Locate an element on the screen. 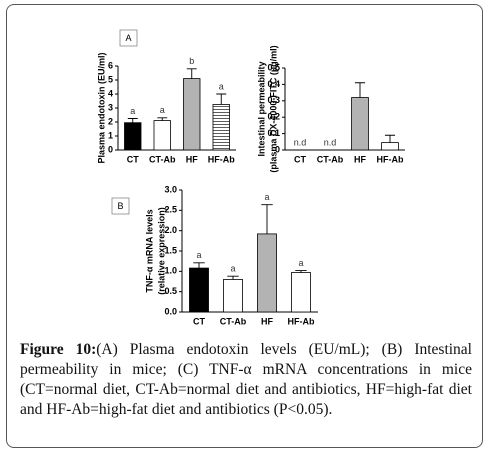 The width and height of the screenshot is (491, 455). y-tick-label: 2.5 is located at coordinates (170, 210).